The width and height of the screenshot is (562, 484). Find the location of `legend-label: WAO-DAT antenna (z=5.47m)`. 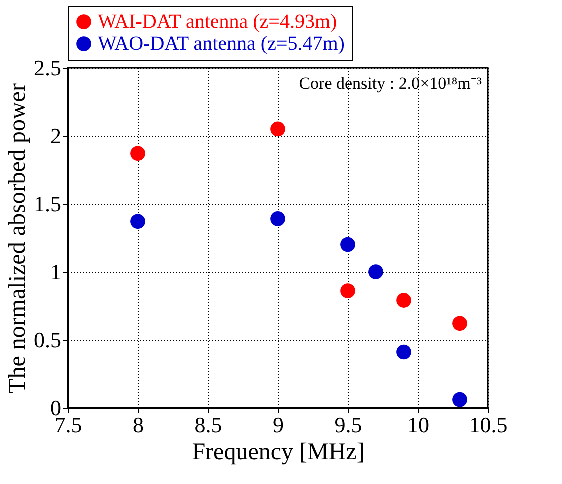

legend-label: WAO-DAT antenna (z=5.47m) is located at coordinates (221, 44).